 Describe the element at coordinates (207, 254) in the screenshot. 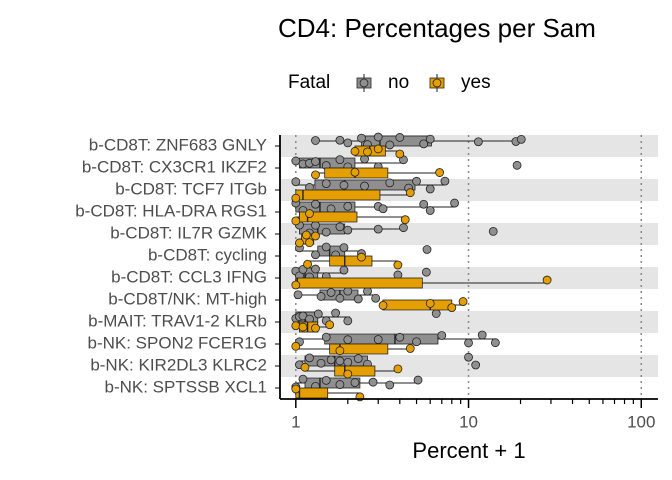

I see `y-tick-label: b-CD8T: cycling` at that location.